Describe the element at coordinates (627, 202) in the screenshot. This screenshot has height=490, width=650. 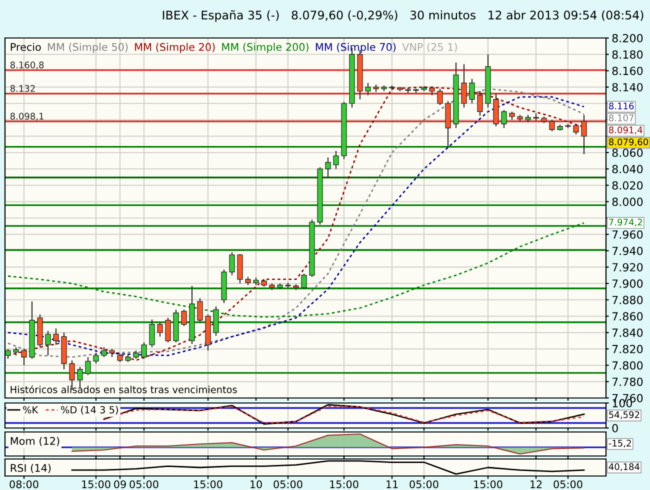
I see `y-tick-label: 8.000` at that location.